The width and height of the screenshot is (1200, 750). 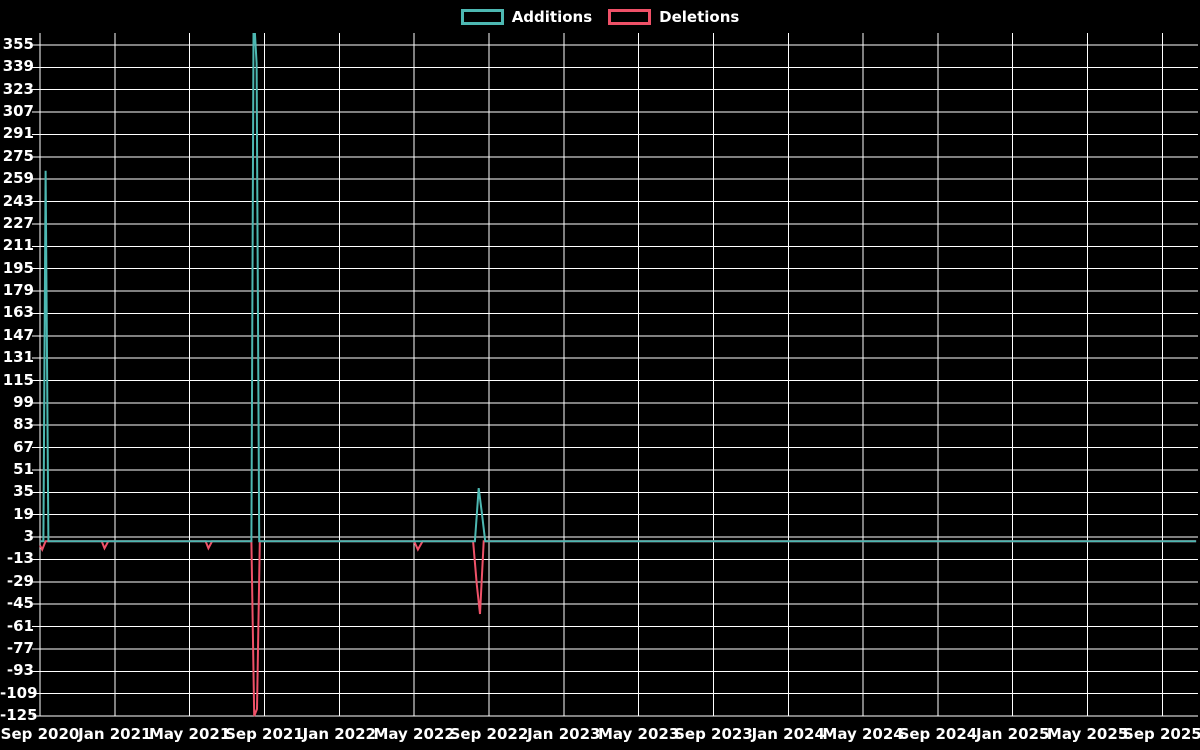 I want to click on y-tick-label: 211, so click(x=18, y=245).